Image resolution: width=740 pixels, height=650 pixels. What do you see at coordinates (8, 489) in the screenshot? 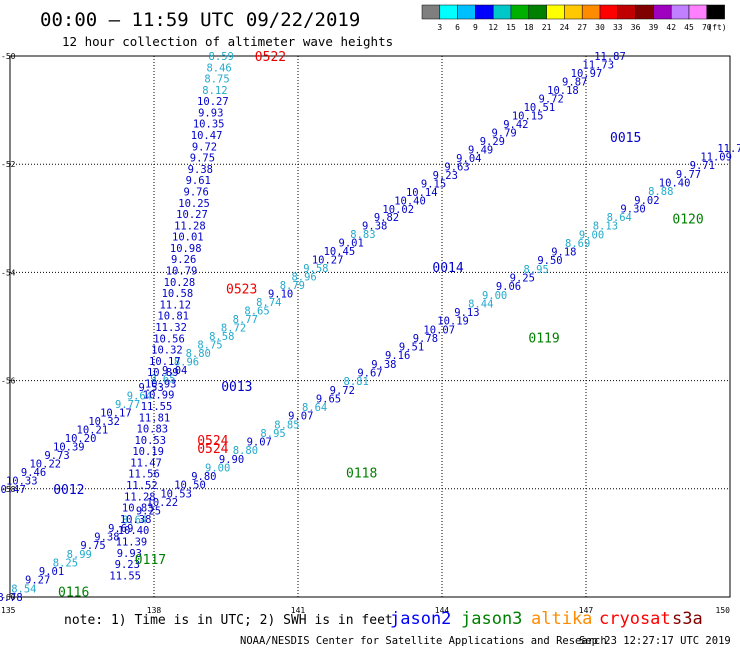
I see `y-tick-label: -58` at bounding box center [8, 489].